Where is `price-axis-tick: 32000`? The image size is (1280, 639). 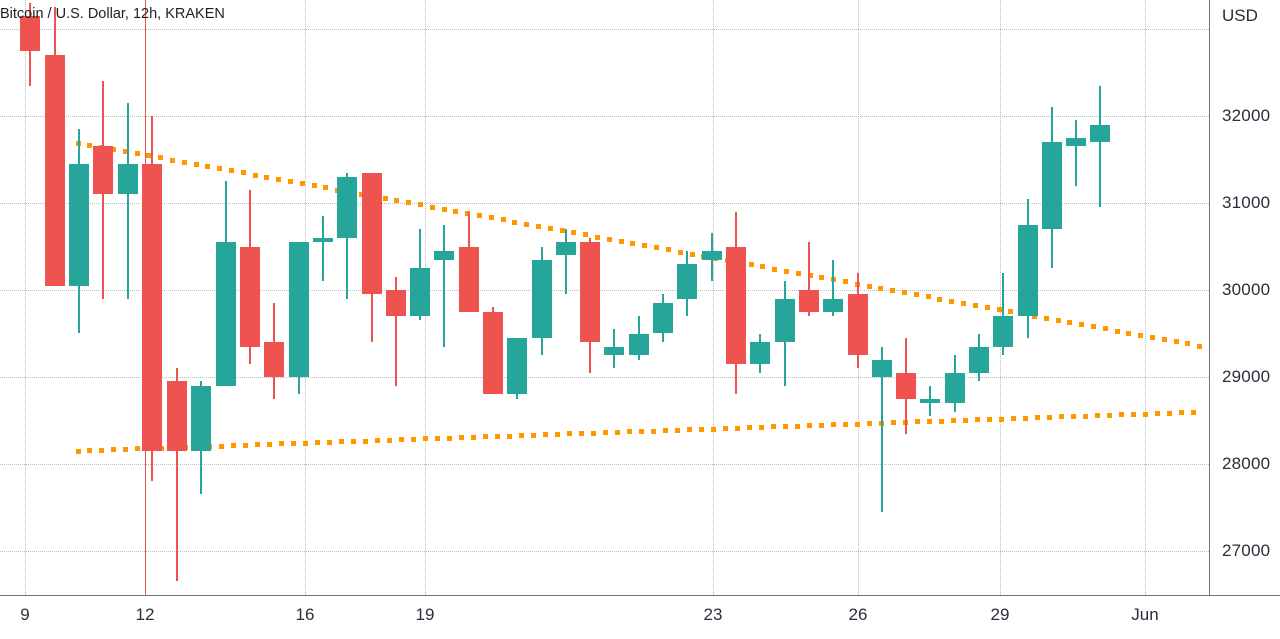
price-axis-tick: 32000 is located at coordinates (1246, 115).